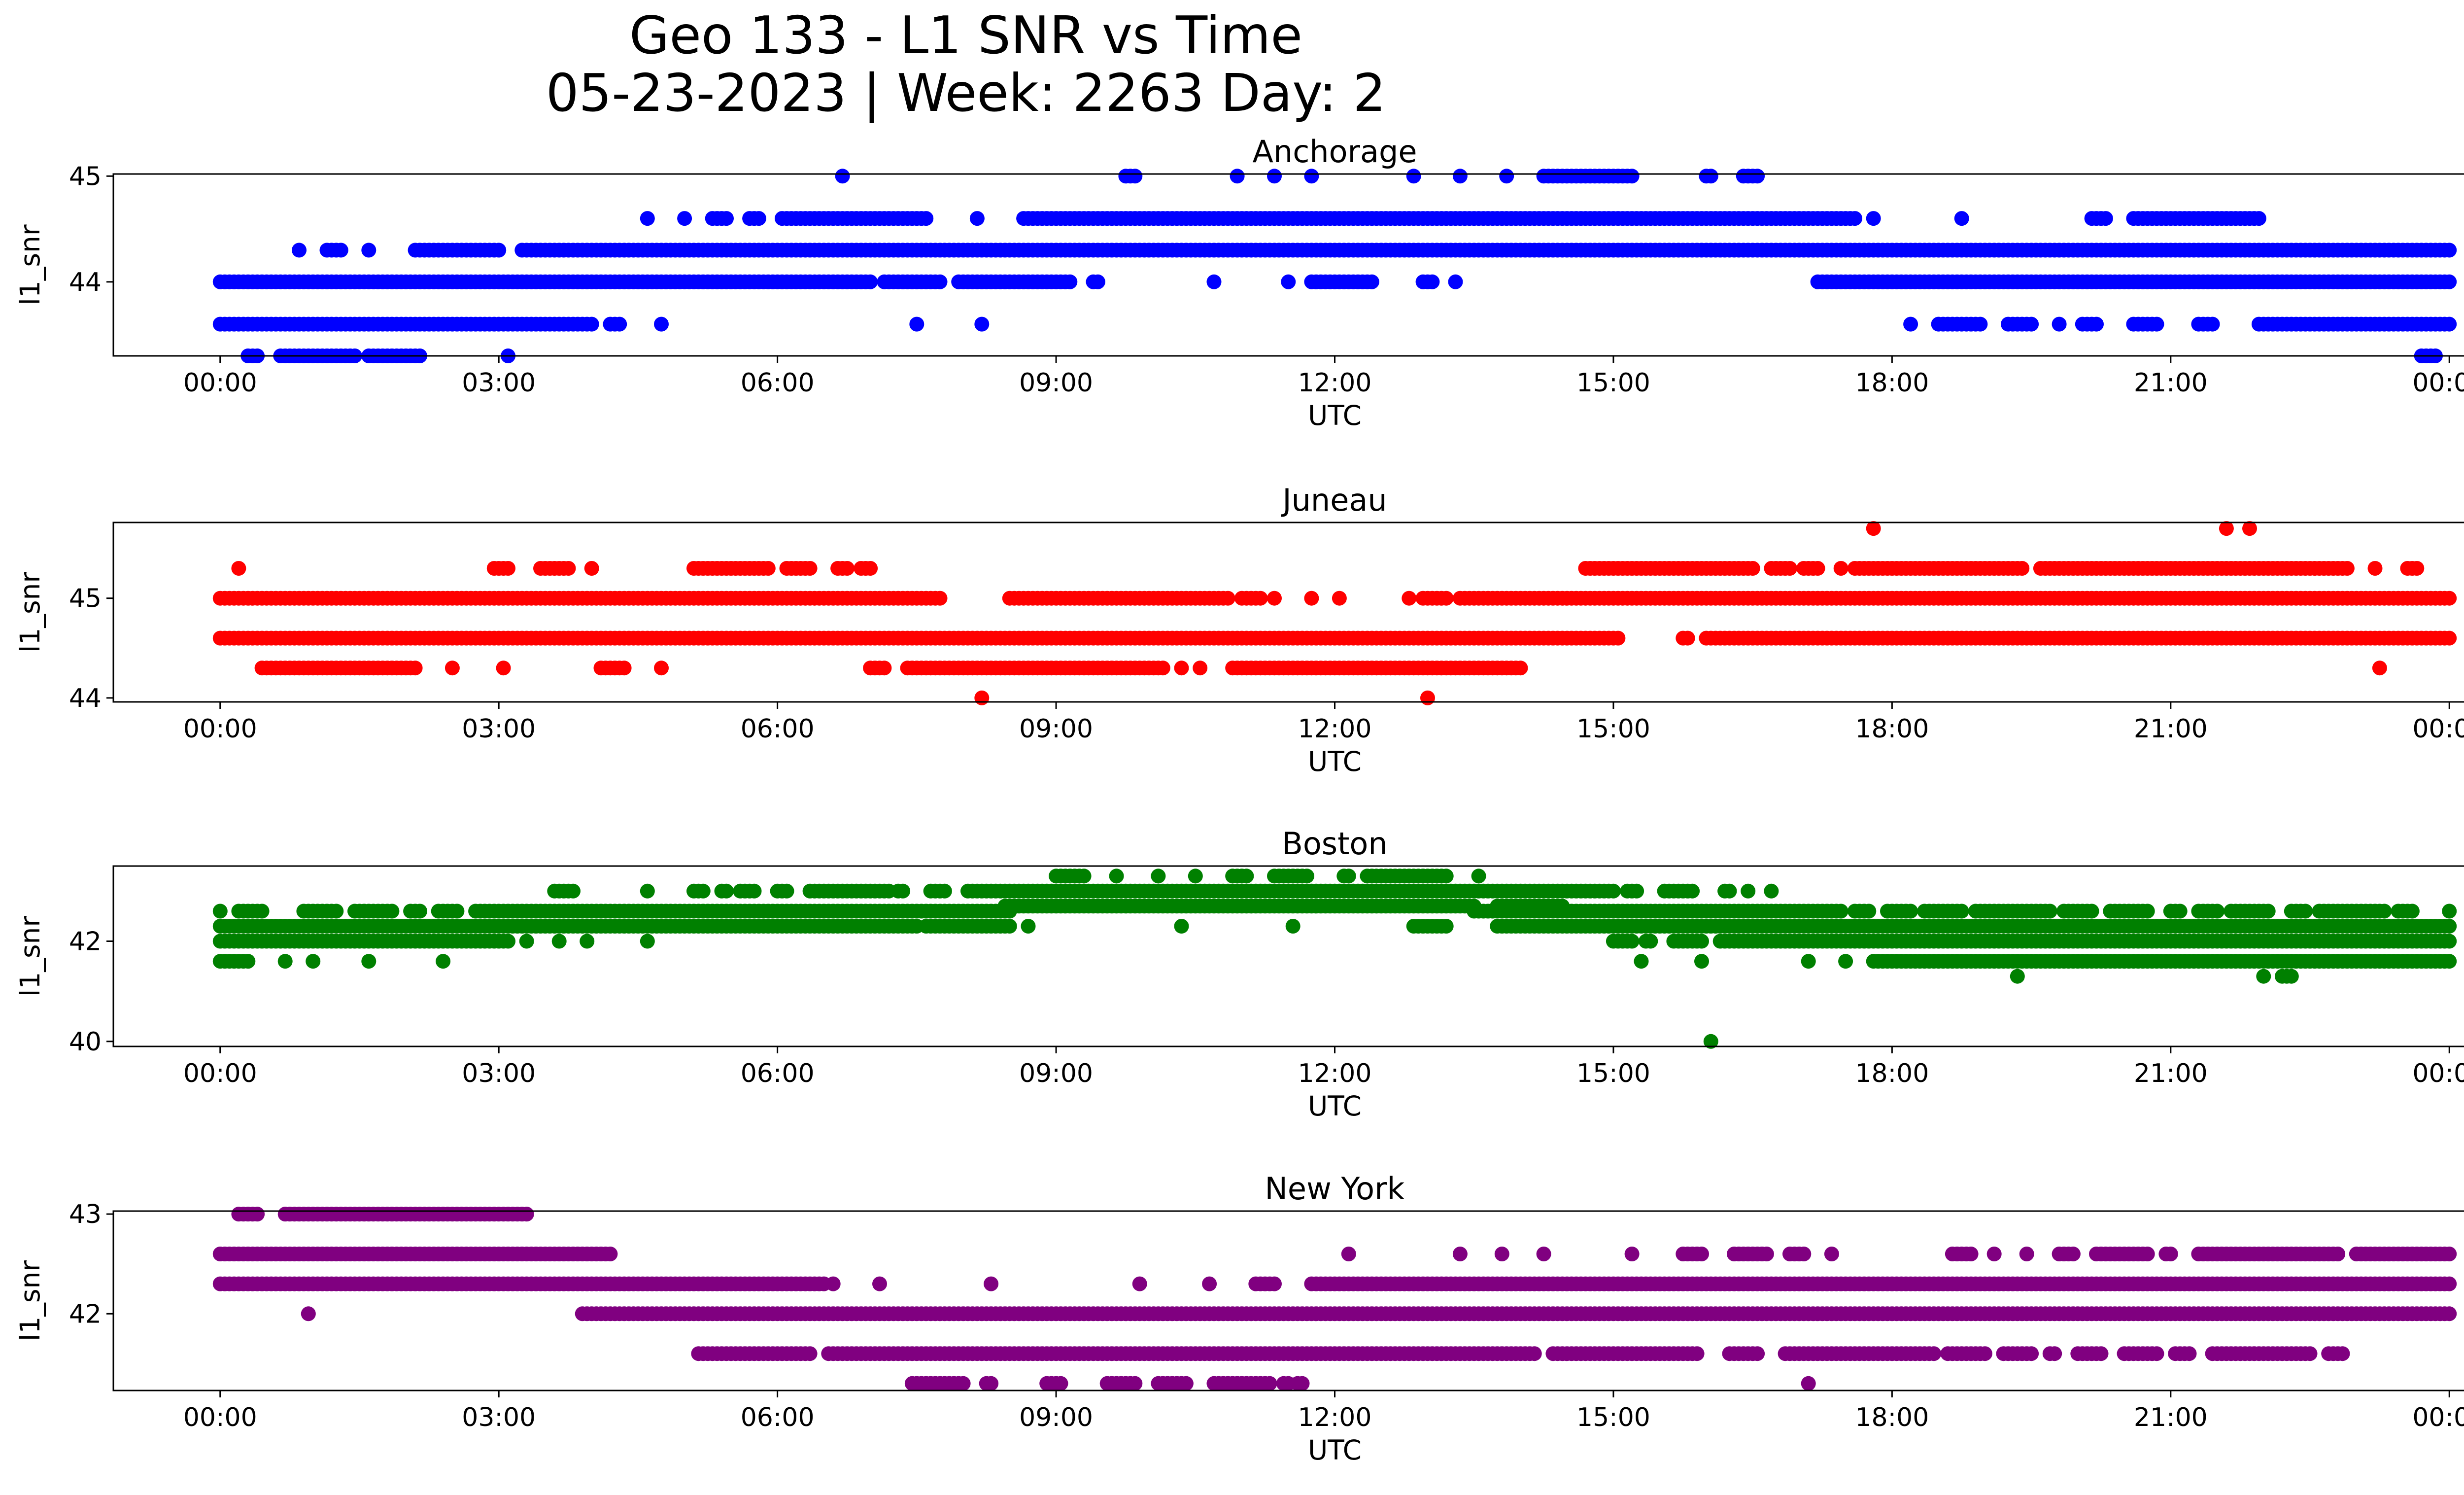 Image resolution: width=2464 pixels, height=1495 pixels. Describe the element at coordinates (1333, 500) in the screenshot. I see `panel-title: Juneau` at that location.